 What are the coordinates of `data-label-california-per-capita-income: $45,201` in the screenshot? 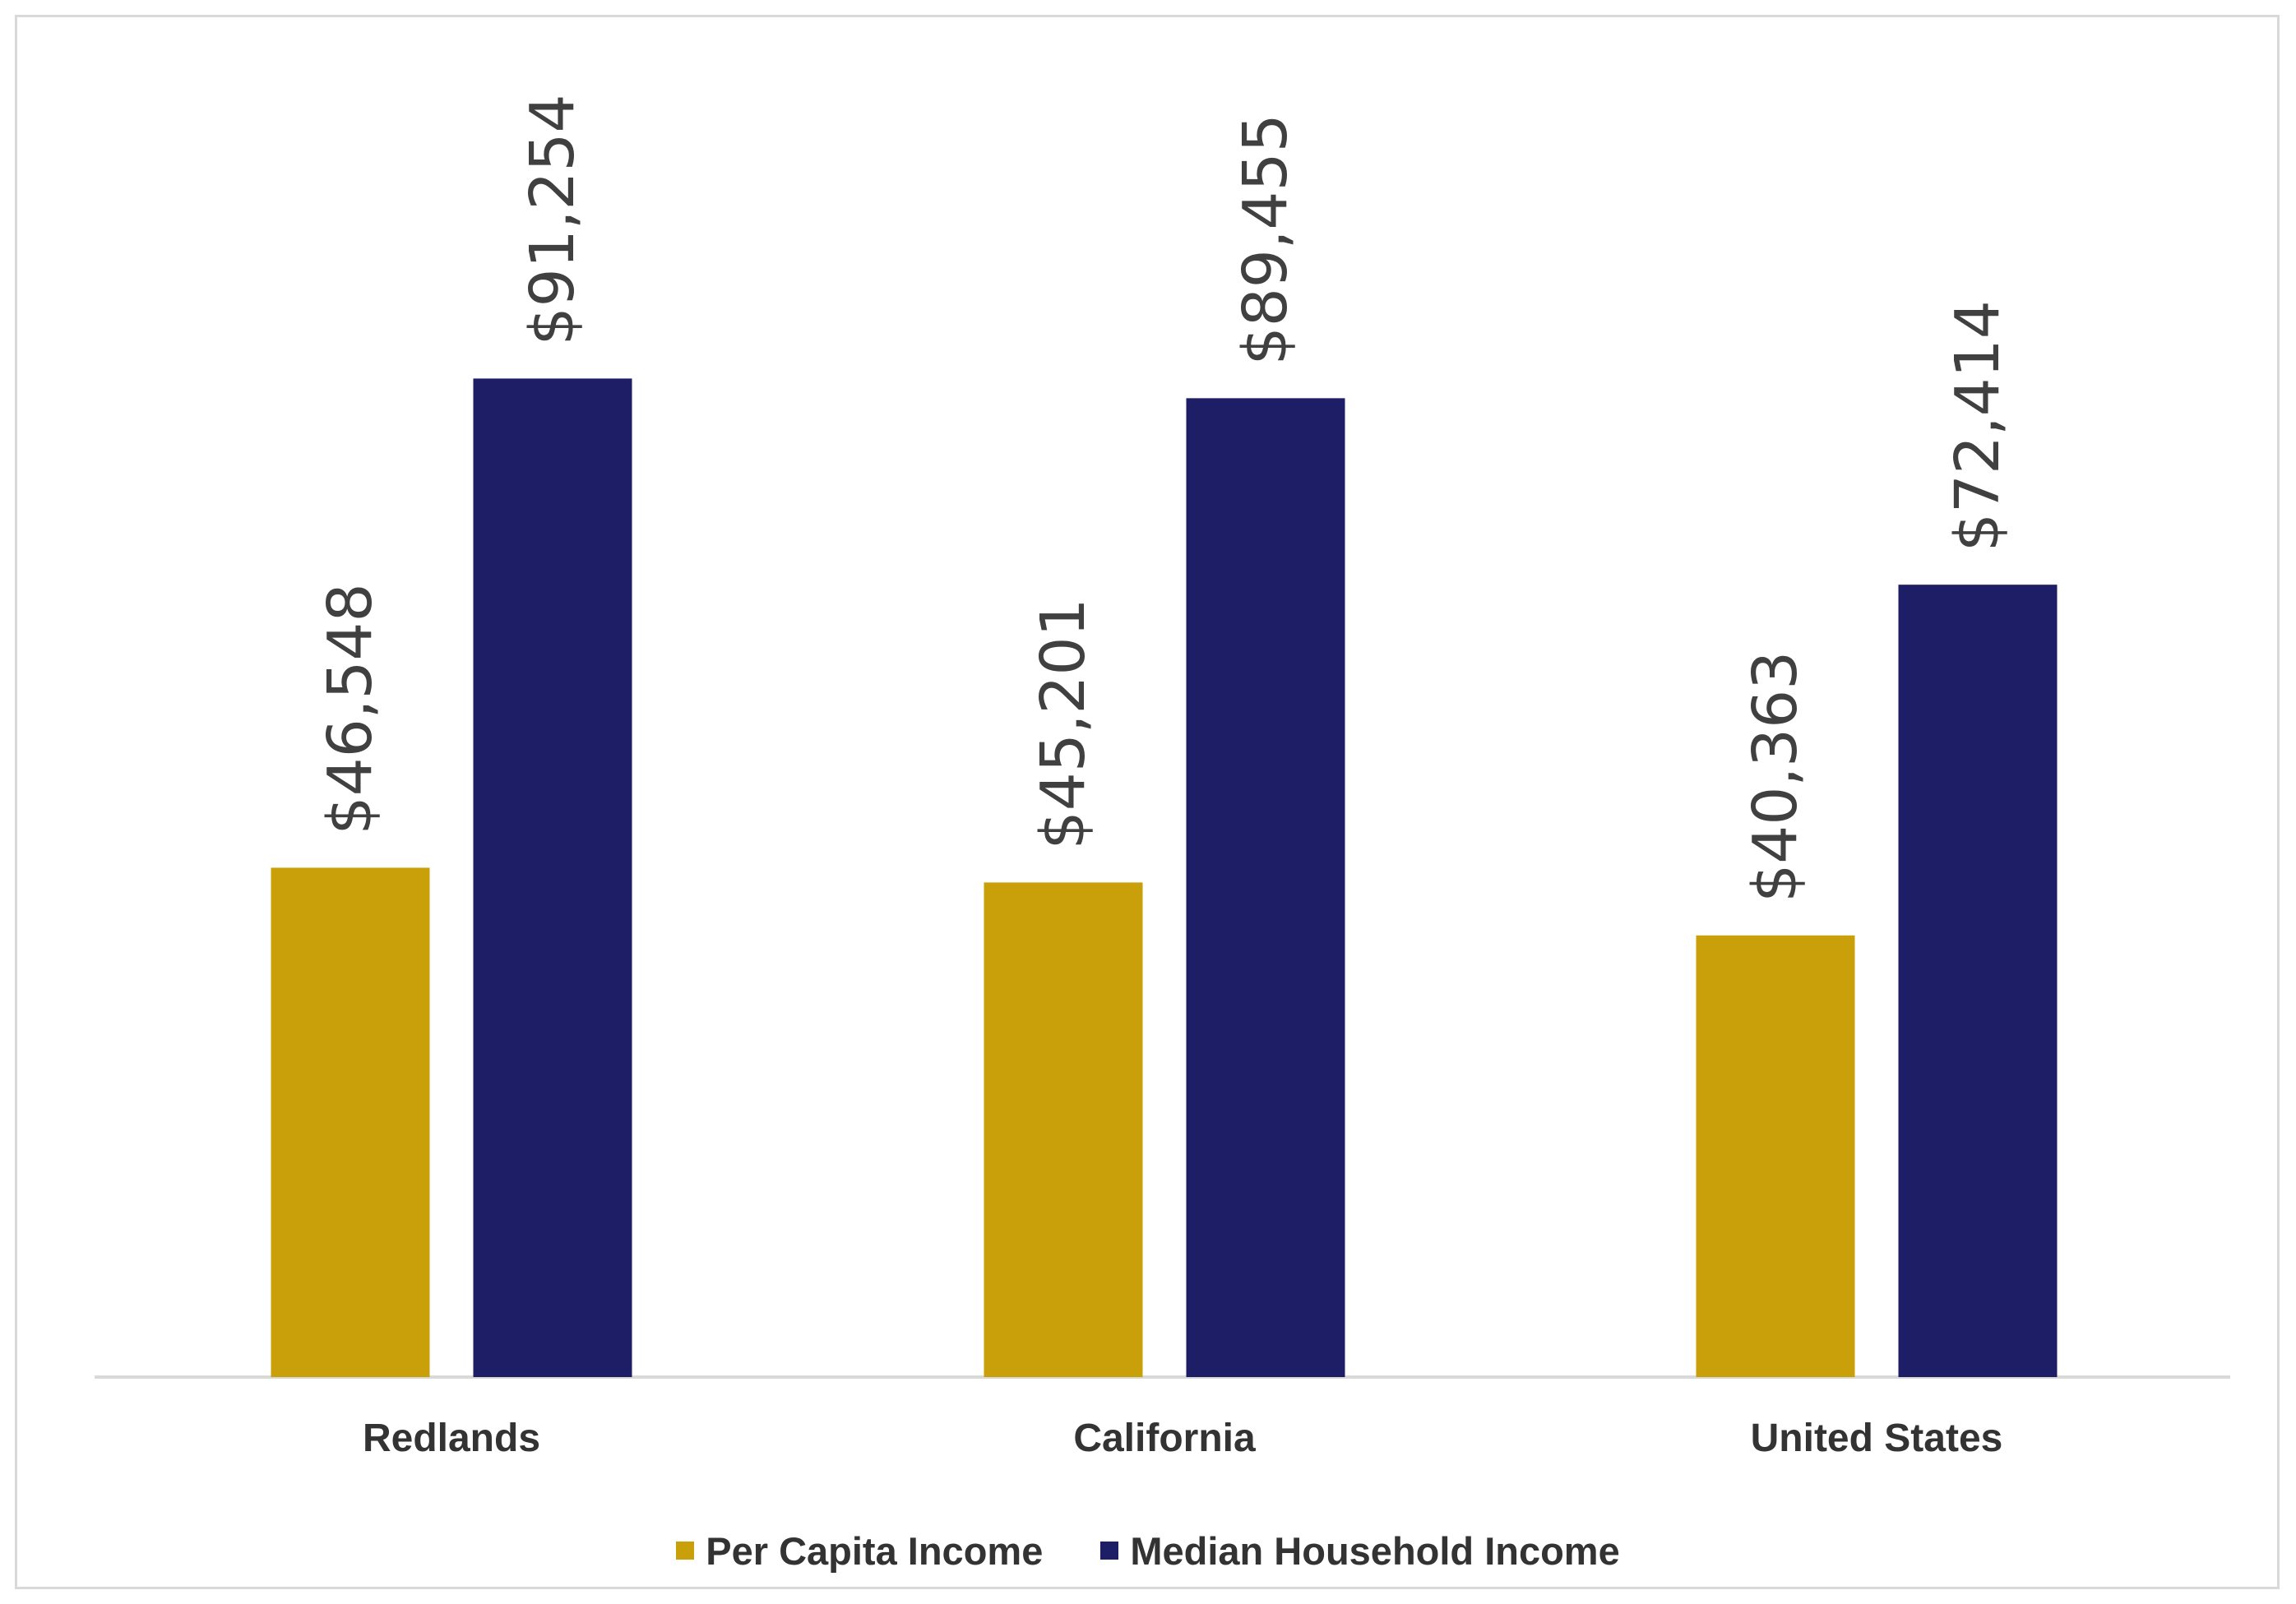 It's located at (1063, 723).